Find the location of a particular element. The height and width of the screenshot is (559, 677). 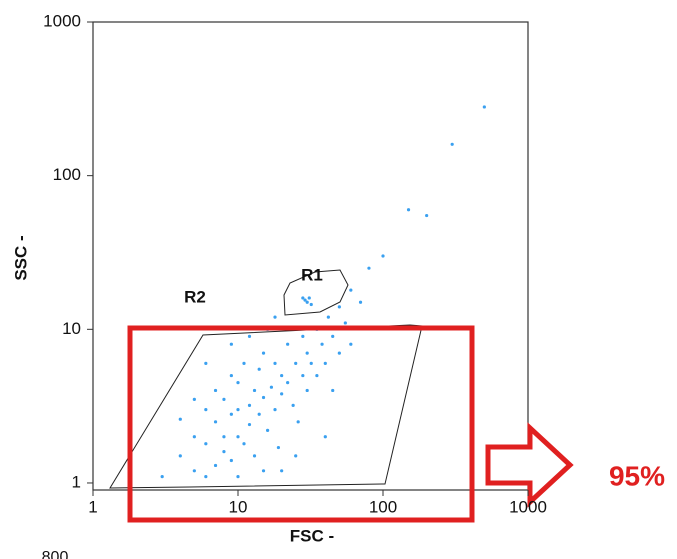

y-tick-label: 1000 is located at coordinates (62, 20).